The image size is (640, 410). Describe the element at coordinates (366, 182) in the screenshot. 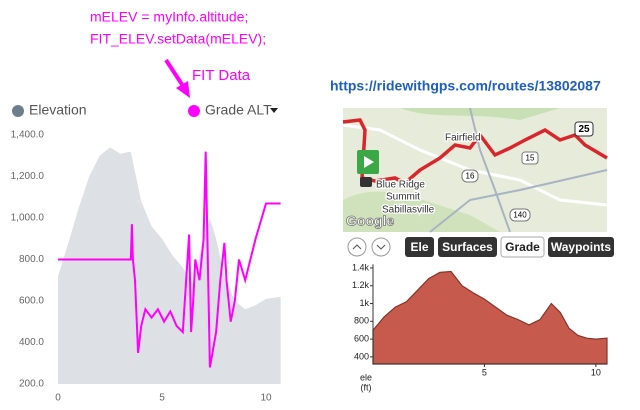

I see `start-marker` at that location.